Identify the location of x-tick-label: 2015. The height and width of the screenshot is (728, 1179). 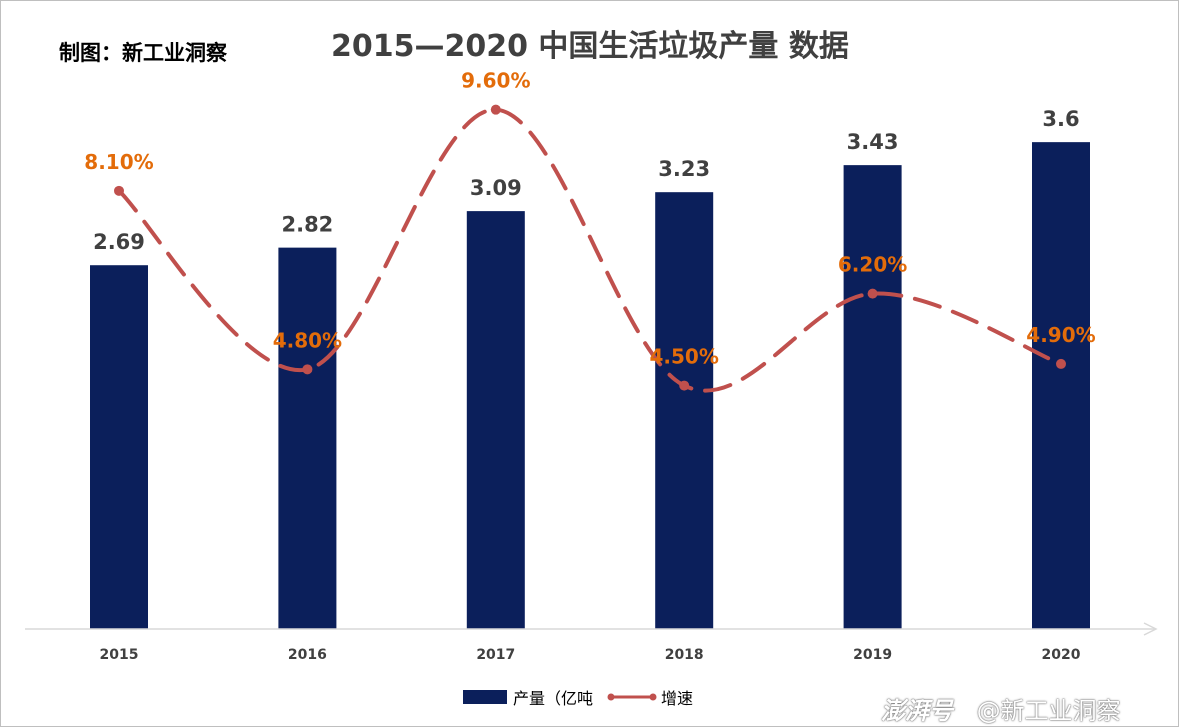
(119, 655).